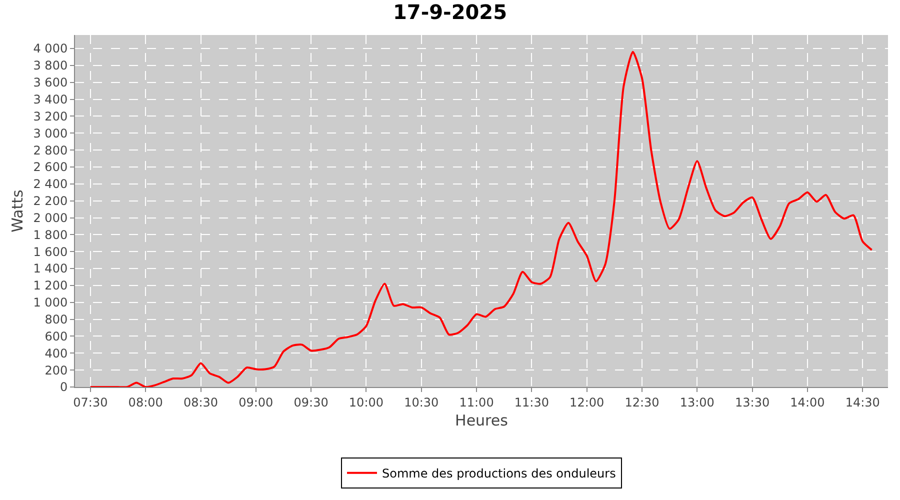 The image size is (900, 500). Describe the element at coordinates (642, 402) in the screenshot. I see `x-tick-label: 12:30` at that location.